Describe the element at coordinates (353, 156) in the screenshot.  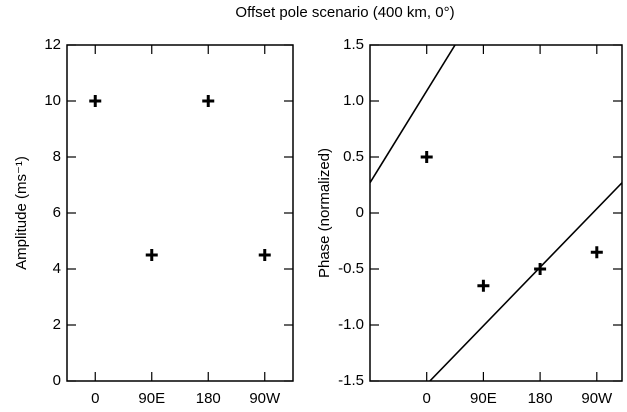
I see `y-tick-label: 0.5` at that location.